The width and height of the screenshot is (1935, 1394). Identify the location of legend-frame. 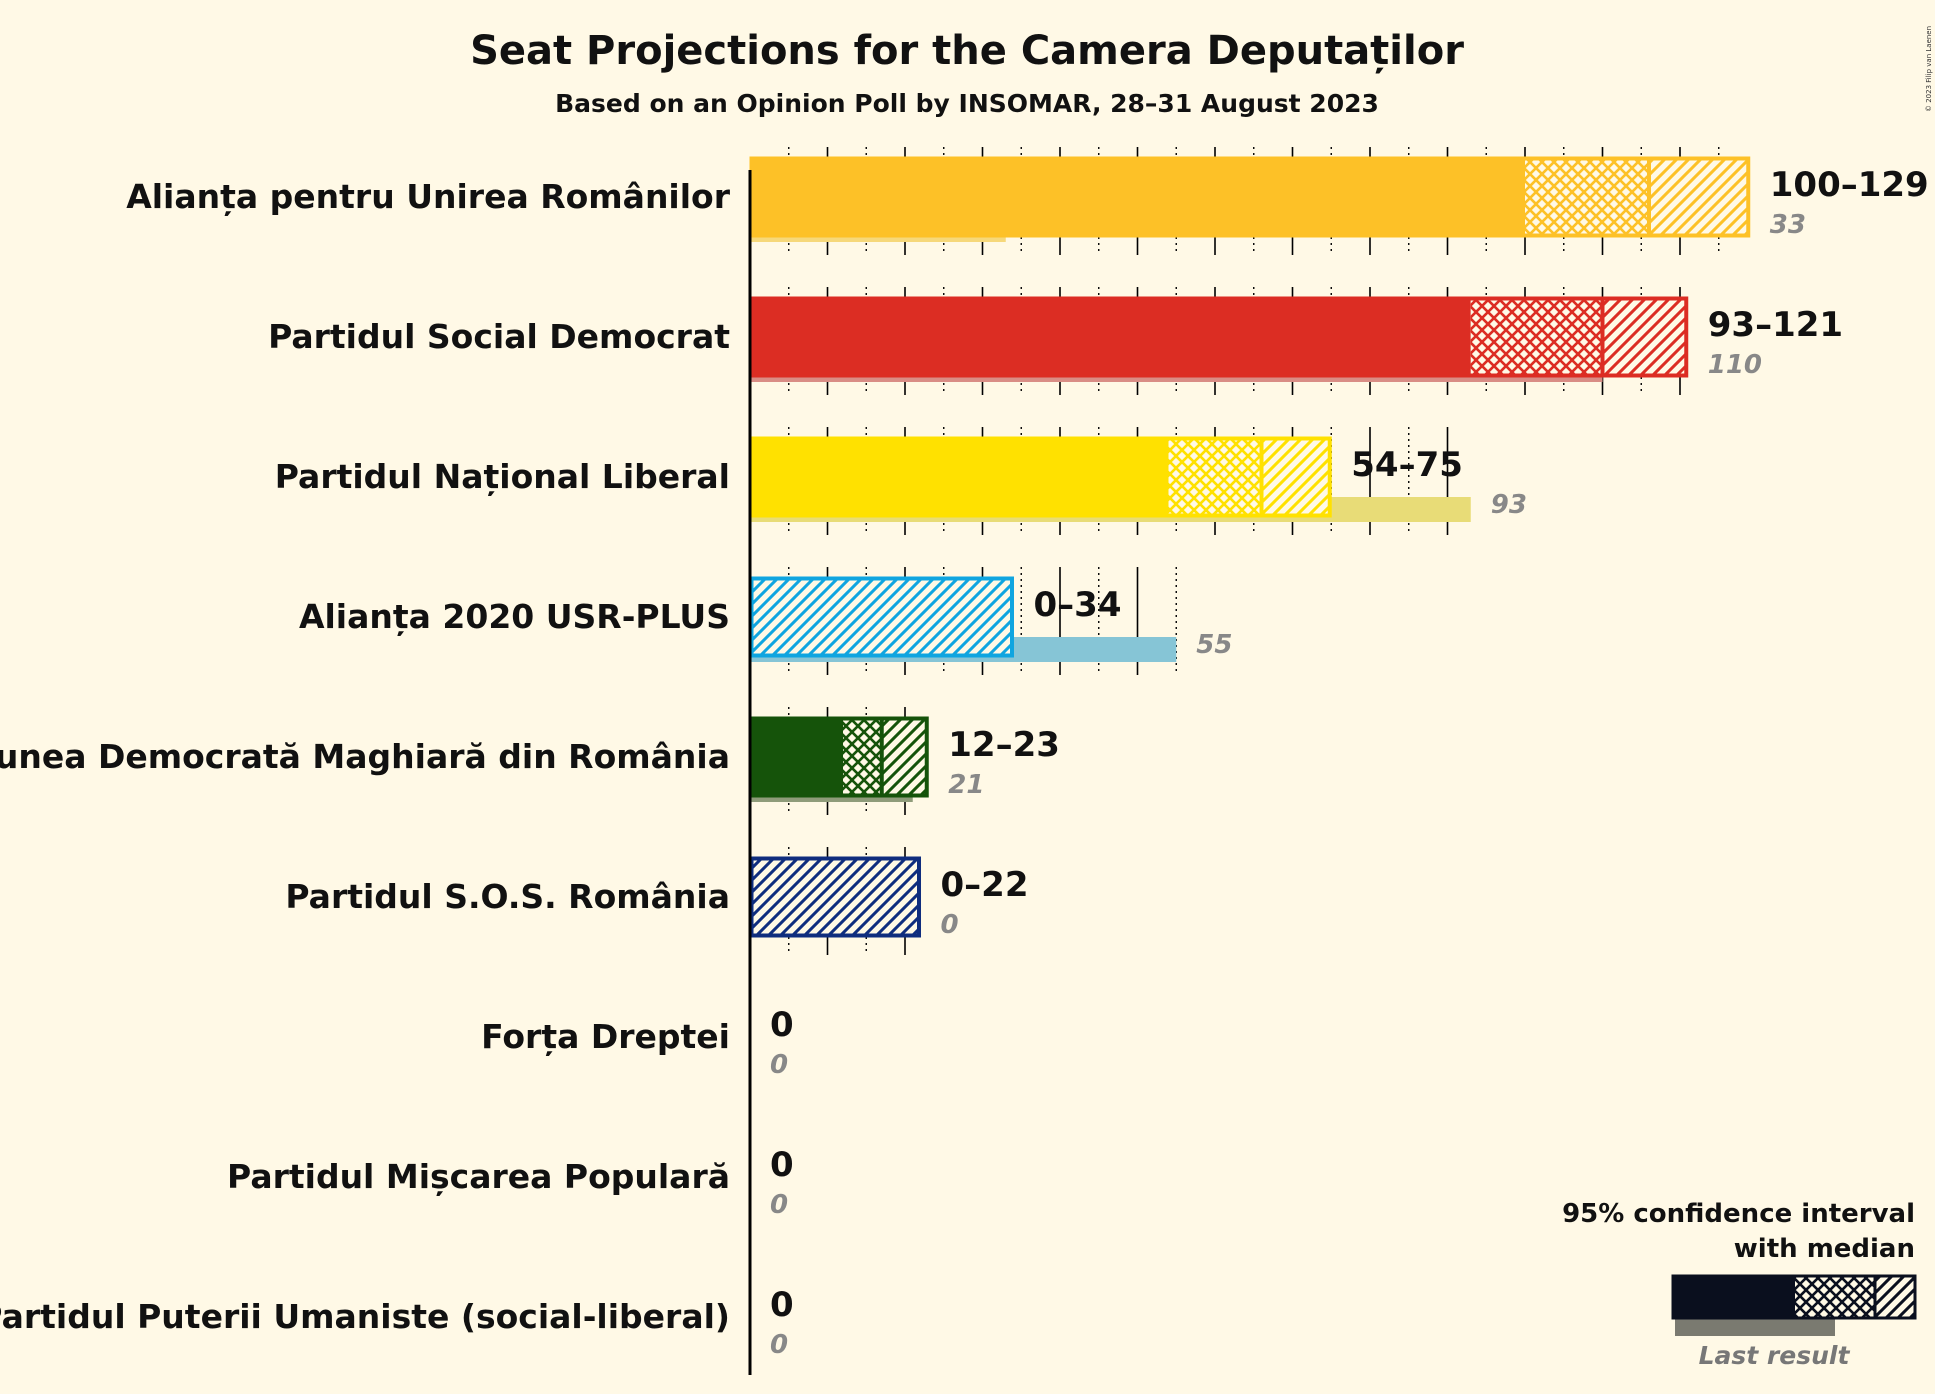
(1794, 1297).